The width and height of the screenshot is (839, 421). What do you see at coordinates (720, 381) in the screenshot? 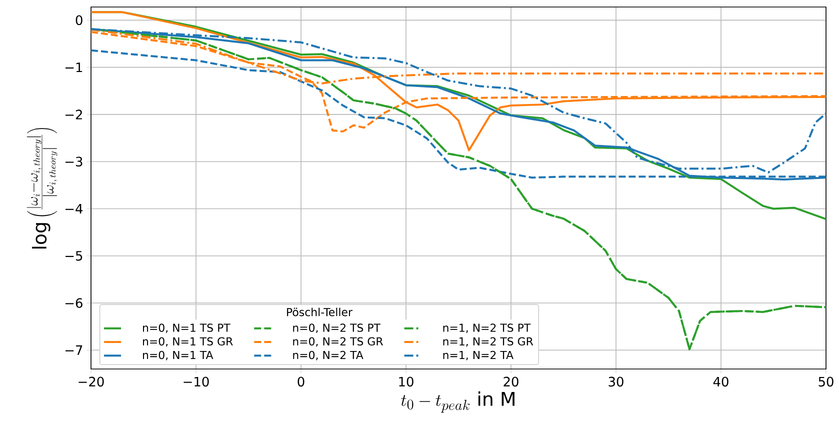
I see `x-tick-label: 40` at bounding box center [720, 381].